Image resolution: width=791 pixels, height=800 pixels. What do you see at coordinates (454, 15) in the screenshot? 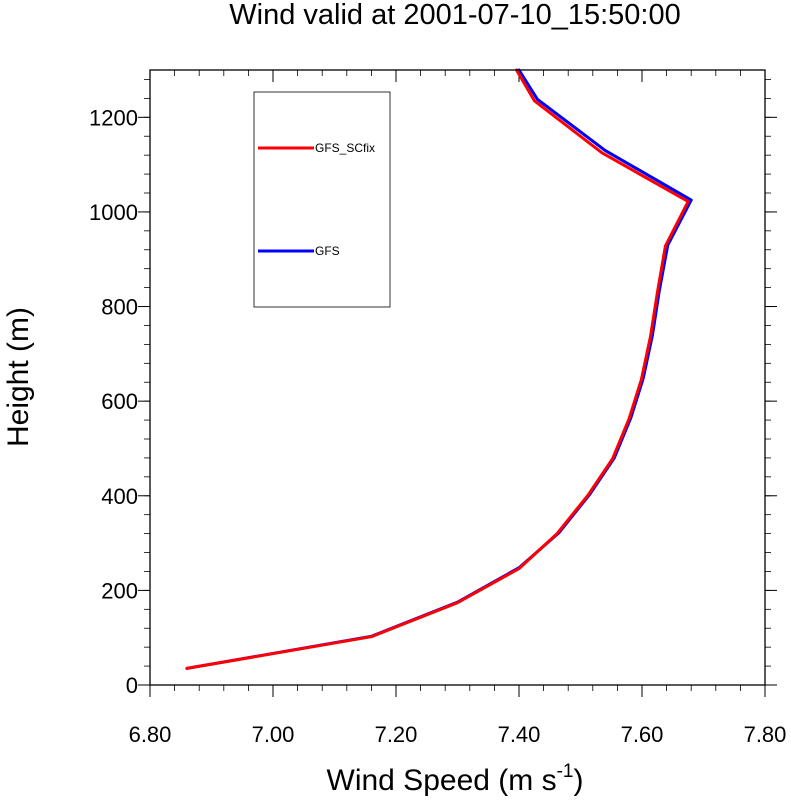
I see `chart-title: Wind valid at 2001-07-10_15:50:00` at bounding box center [454, 15].